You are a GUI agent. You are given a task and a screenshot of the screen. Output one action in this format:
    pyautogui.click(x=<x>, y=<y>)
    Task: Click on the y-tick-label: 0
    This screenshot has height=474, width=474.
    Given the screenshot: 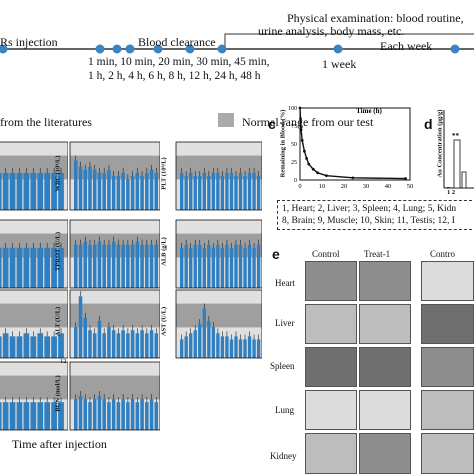 What is the action you would take?
    pyautogui.click(x=295, y=181)
    